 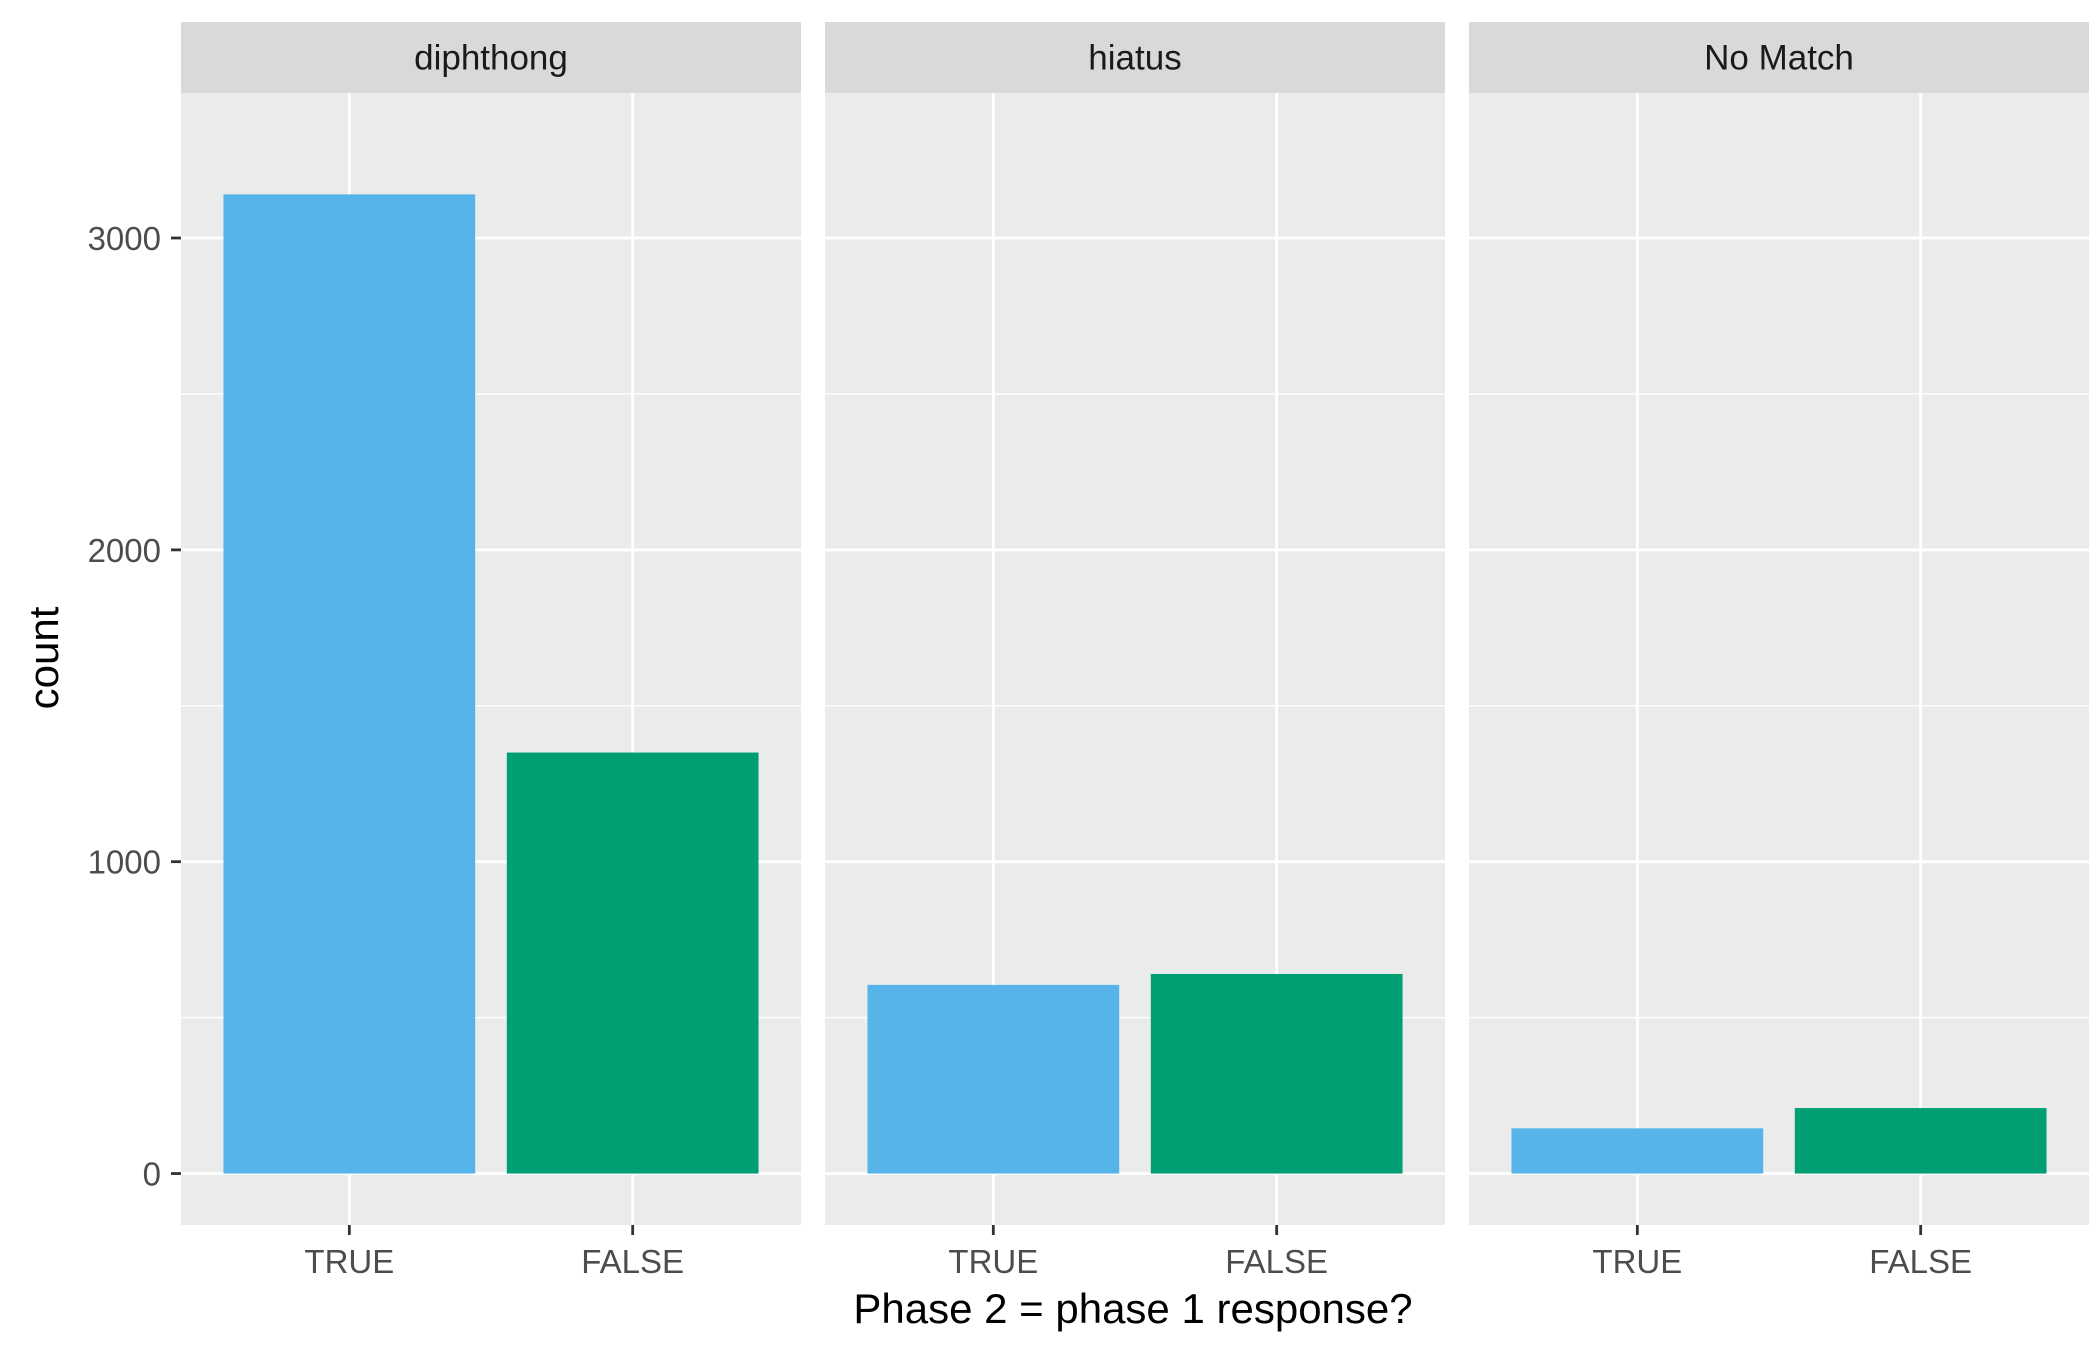 What do you see at coordinates (43, 657) in the screenshot?
I see `y-axis-title: count` at bounding box center [43, 657].